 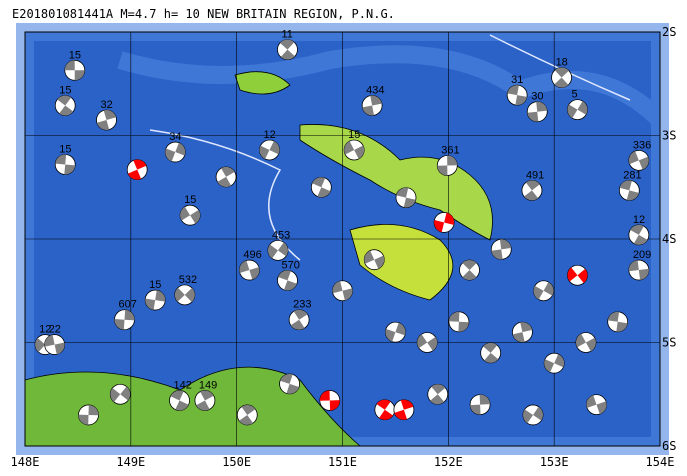 What do you see at coordinates (660, 462) in the screenshot?
I see `x-tick-label: 154E` at bounding box center [660, 462].